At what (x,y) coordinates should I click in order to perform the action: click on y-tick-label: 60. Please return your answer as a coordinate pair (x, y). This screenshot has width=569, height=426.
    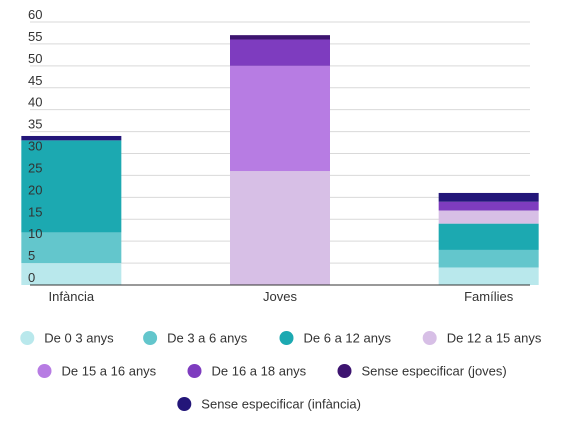
    Looking at the image, I should click on (35, 14).